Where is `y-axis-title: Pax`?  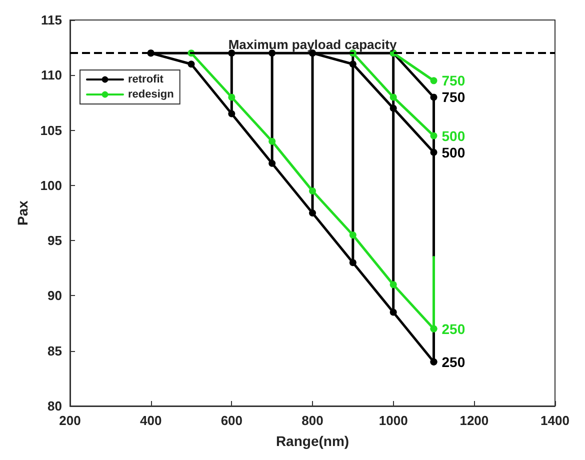 y-axis-title: Pax is located at coordinates (22, 213).